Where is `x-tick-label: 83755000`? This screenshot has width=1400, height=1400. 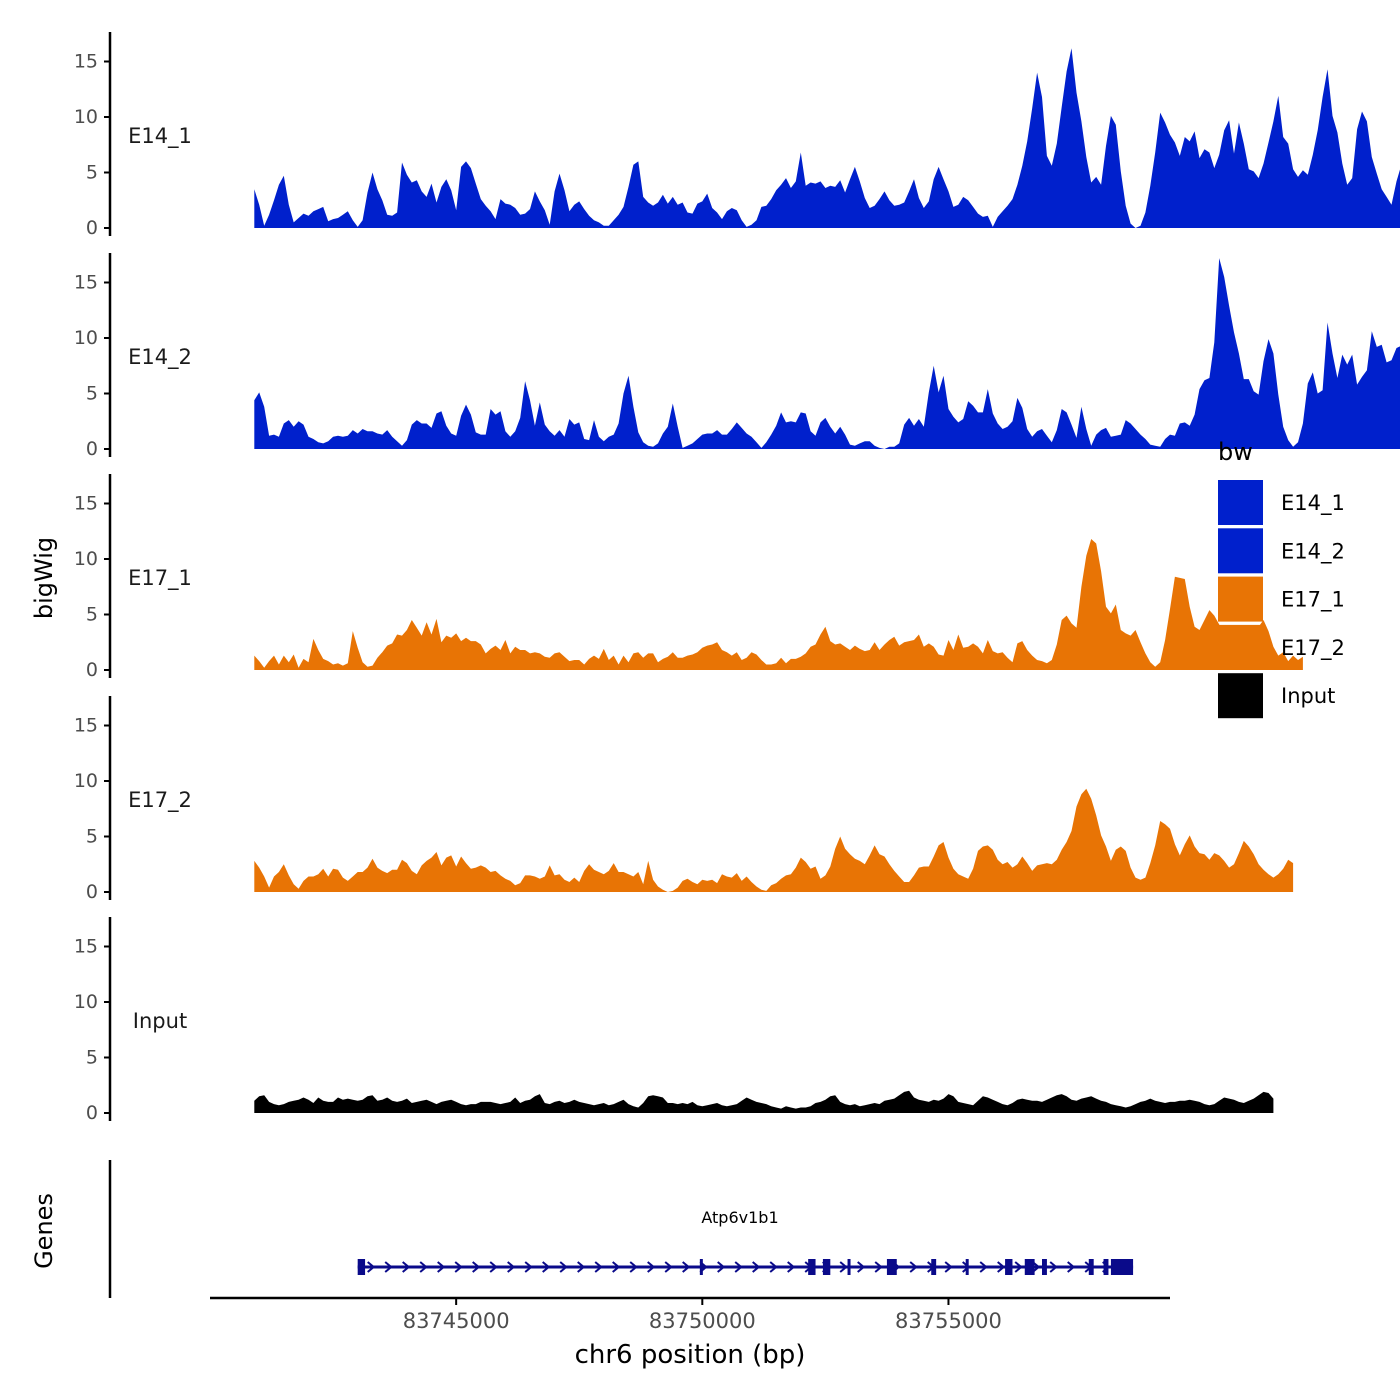 x-tick-label: 83755000 is located at coordinates (948, 1321).